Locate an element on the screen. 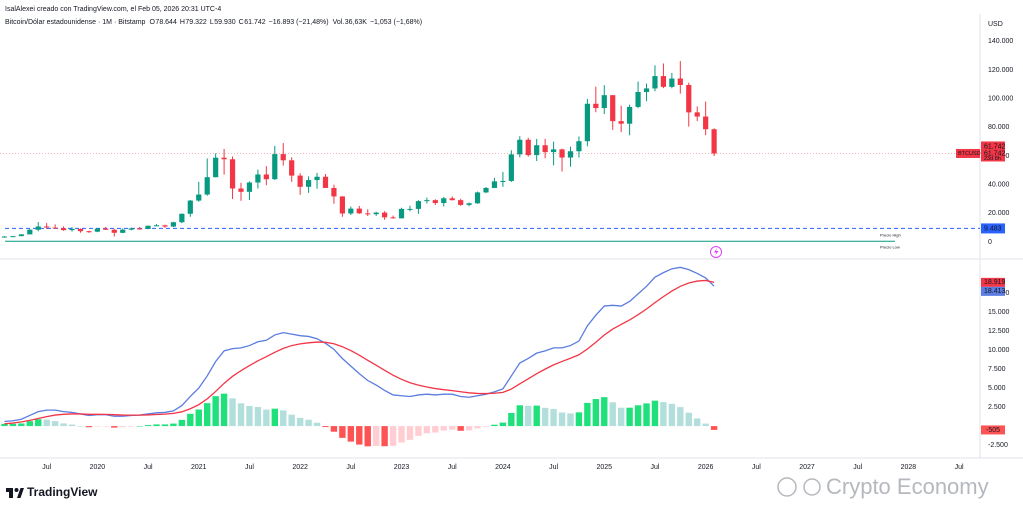 This screenshot has height=509, width=1023. indicator-tick-label: -2.500 is located at coordinates (998, 445).